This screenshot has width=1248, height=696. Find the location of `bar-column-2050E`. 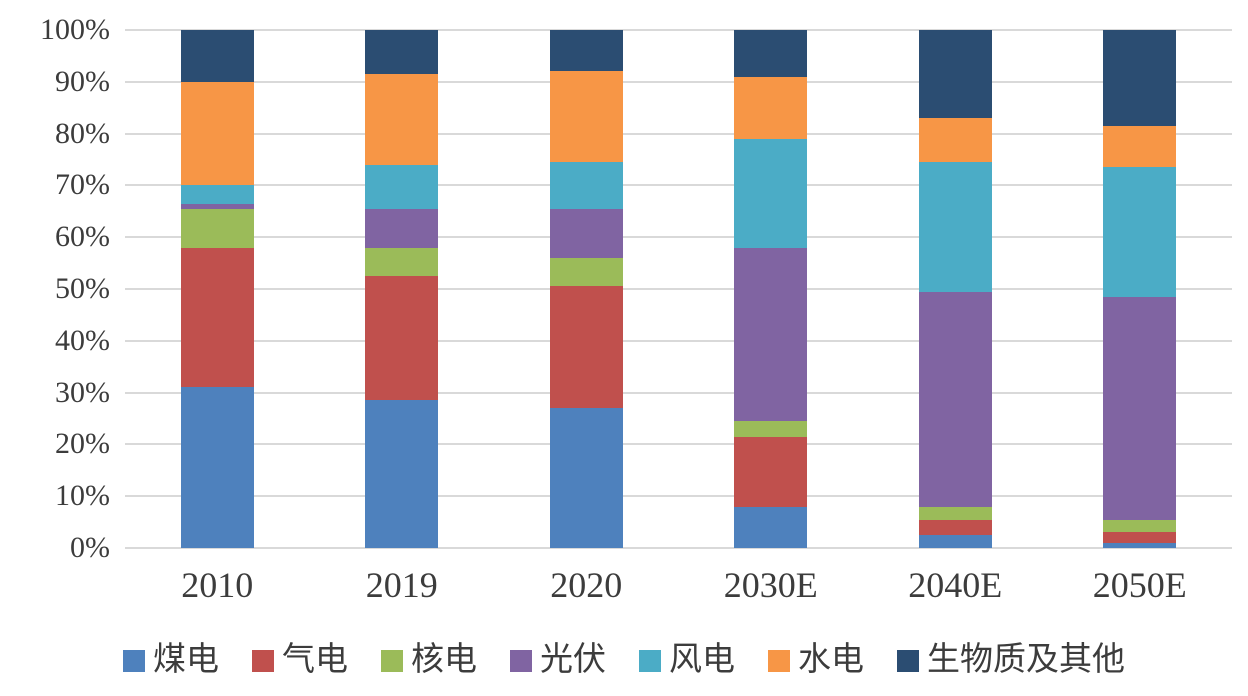

bar-column-2050E is located at coordinates (1140, 289).